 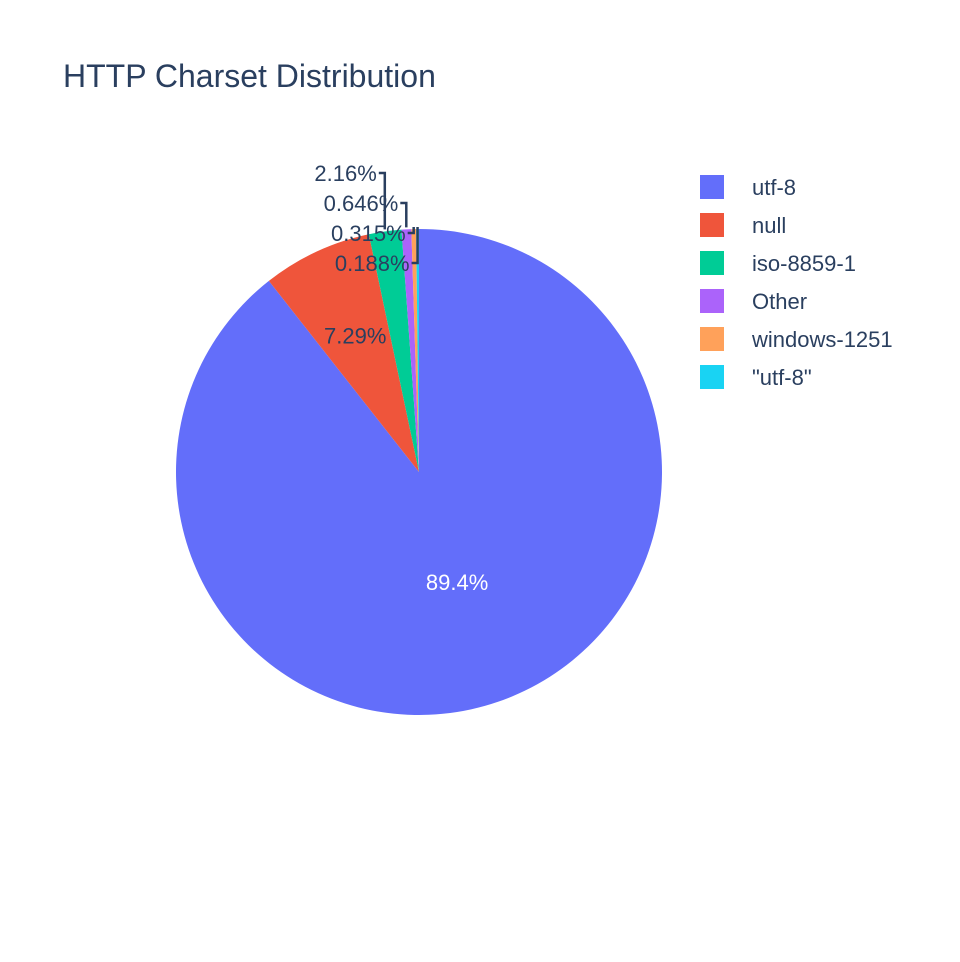 I want to click on legend-label: utf-8, so click(x=774, y=187).